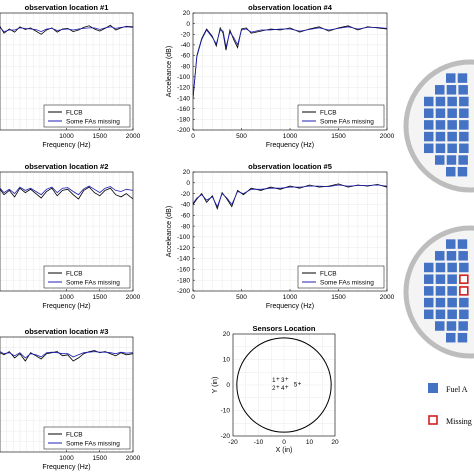 Image resolution: width=474 pixels, height=474 pixels. Describe the element at coordinates (284, 450) in the screenshot. I see `x-axis-label: X (in)` at that location.